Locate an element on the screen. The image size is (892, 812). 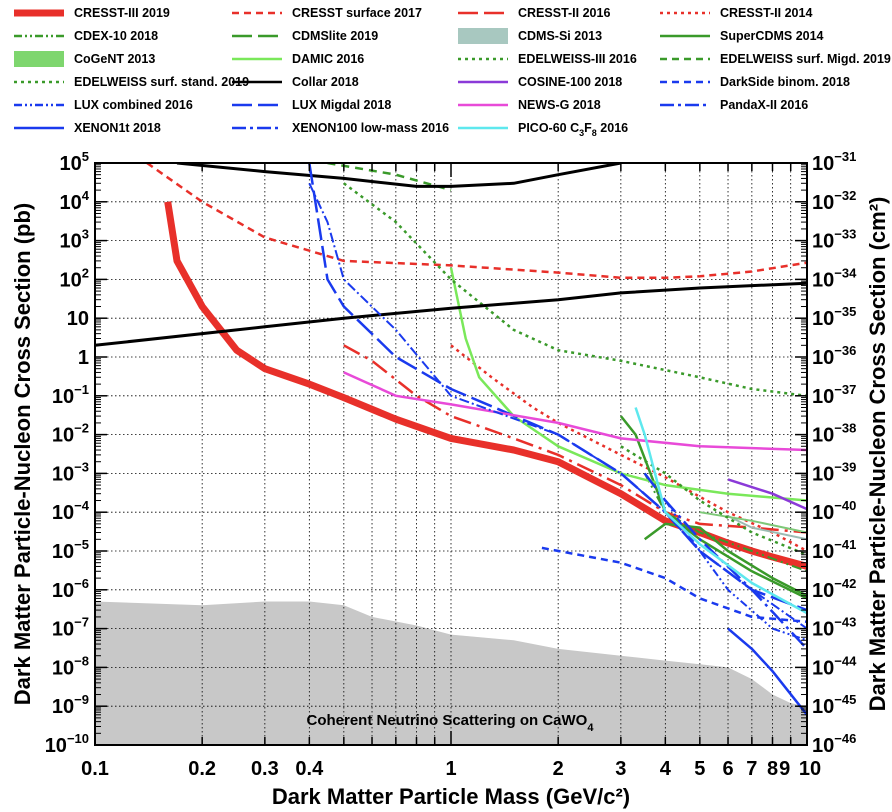
y-tick-label-right: 10−39 is located at coordinates (834, 472).